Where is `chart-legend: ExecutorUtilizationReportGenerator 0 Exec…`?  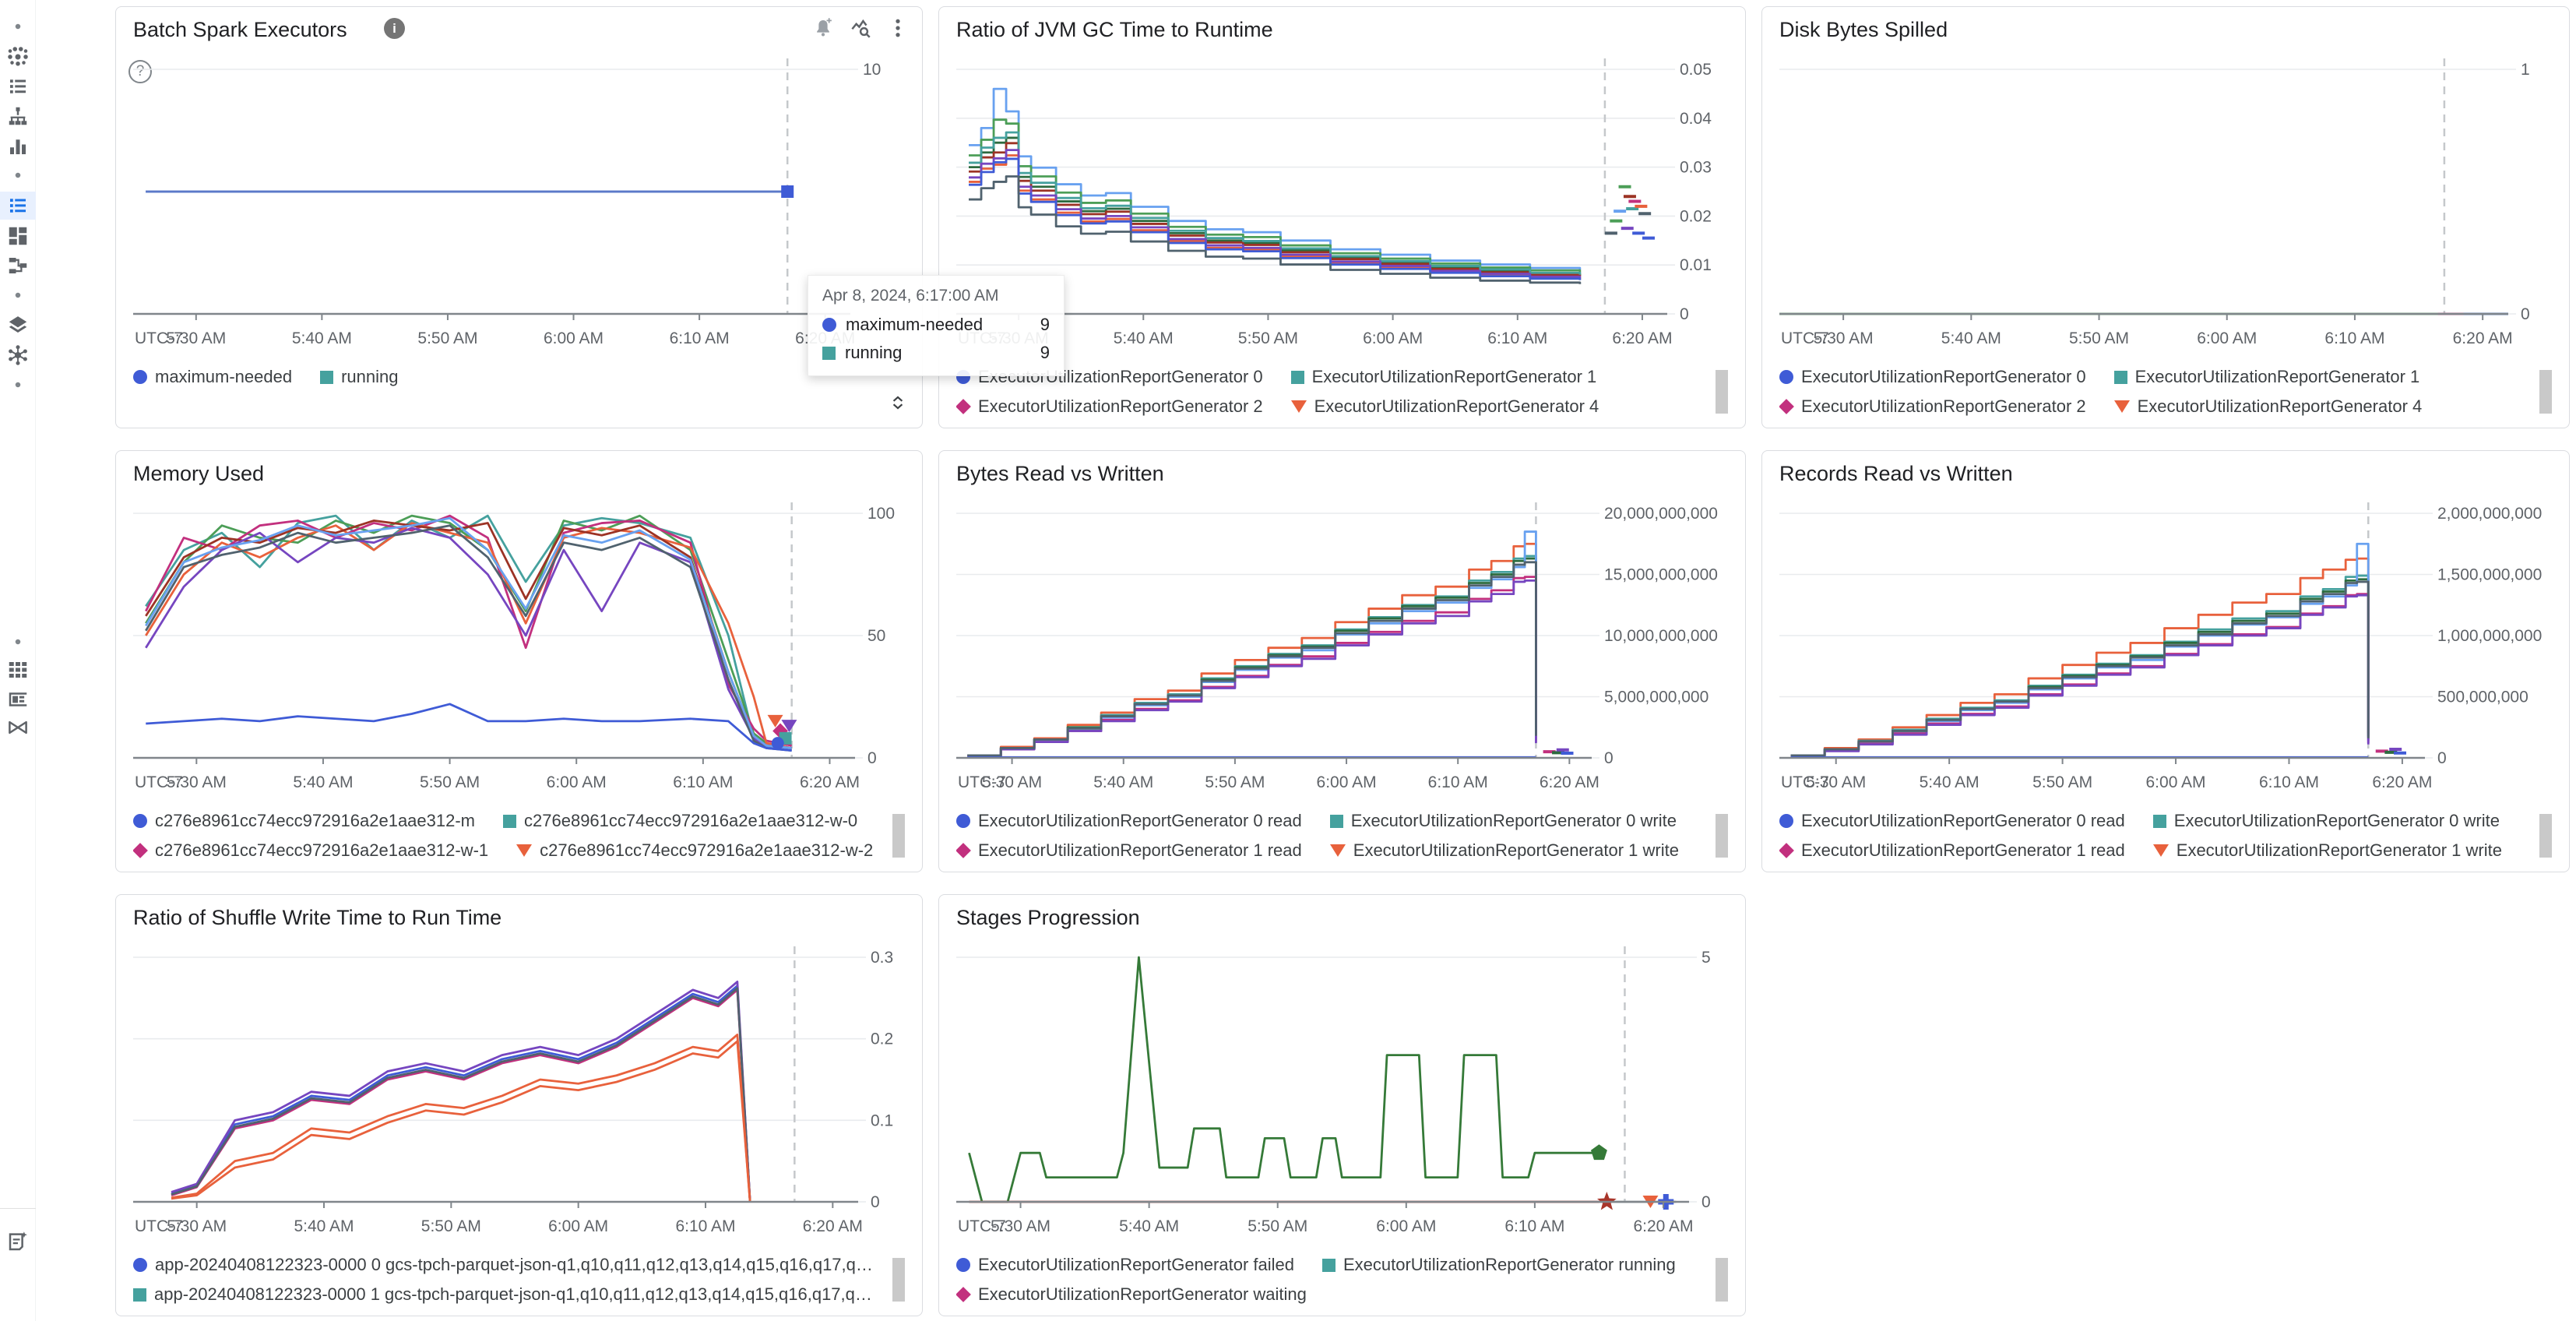
chart-legend: ExecutorUtilizationReportGenerator 0 Exec… is located at coordinates (1328, 392).